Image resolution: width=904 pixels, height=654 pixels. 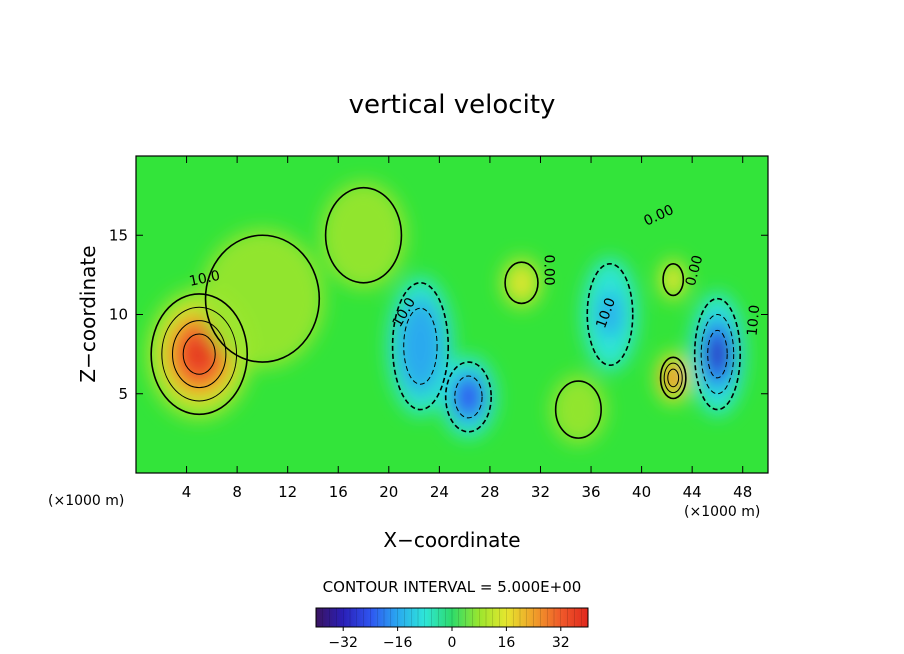 What do you see at coordinates (641, 492) in the screenshot?
I see `x-tick-label: 40` at bounding box center [641, 492].